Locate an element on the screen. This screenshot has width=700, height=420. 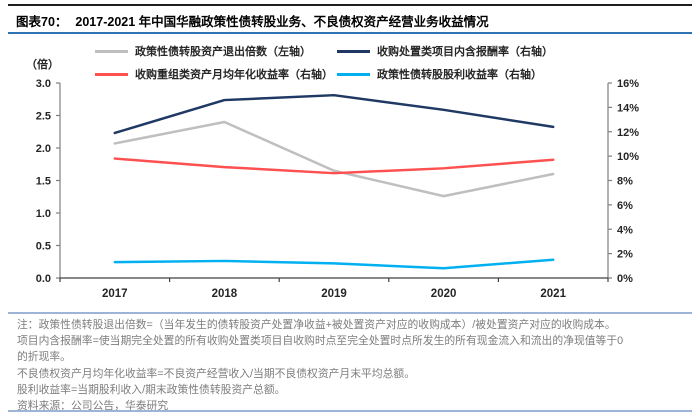
legend-label: 政策性债转股股利收益率（右轴） is located at coordinates (459, 75).